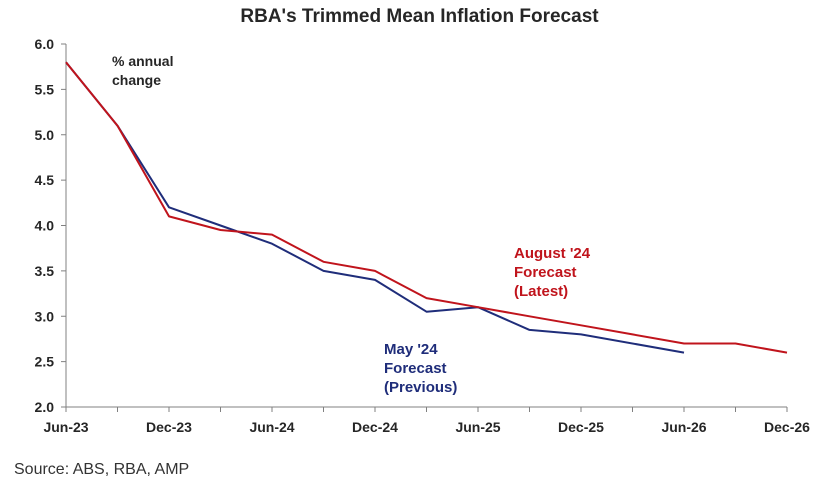 Image resolution: width=839 pixels, height=499 pixels. What do you see at coordinates (271, 427) in the screenshot?
I see `x-tick-label: Jun-24` at bounding box center [271, 427].